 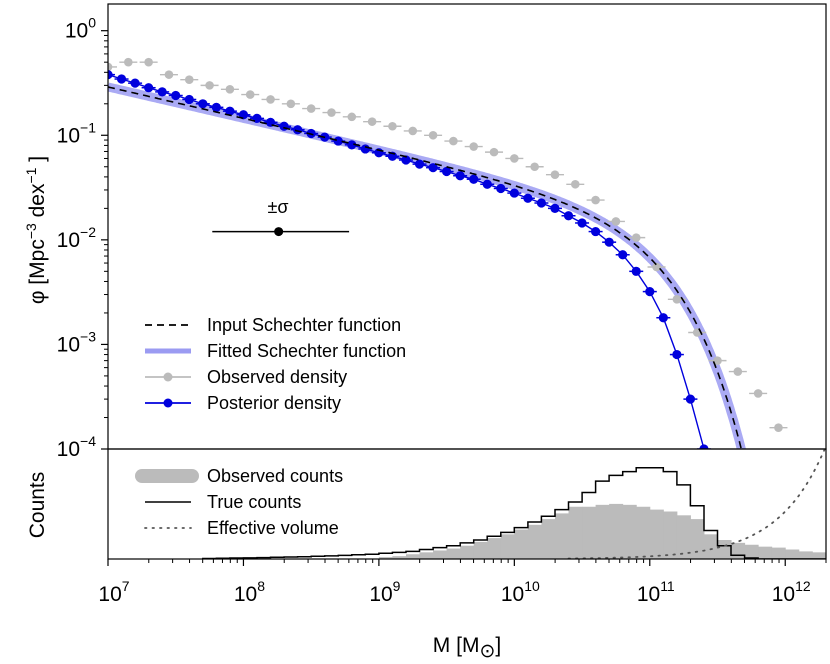 I want to click on y-title-exp1: −3, so click(x=31, y=231).